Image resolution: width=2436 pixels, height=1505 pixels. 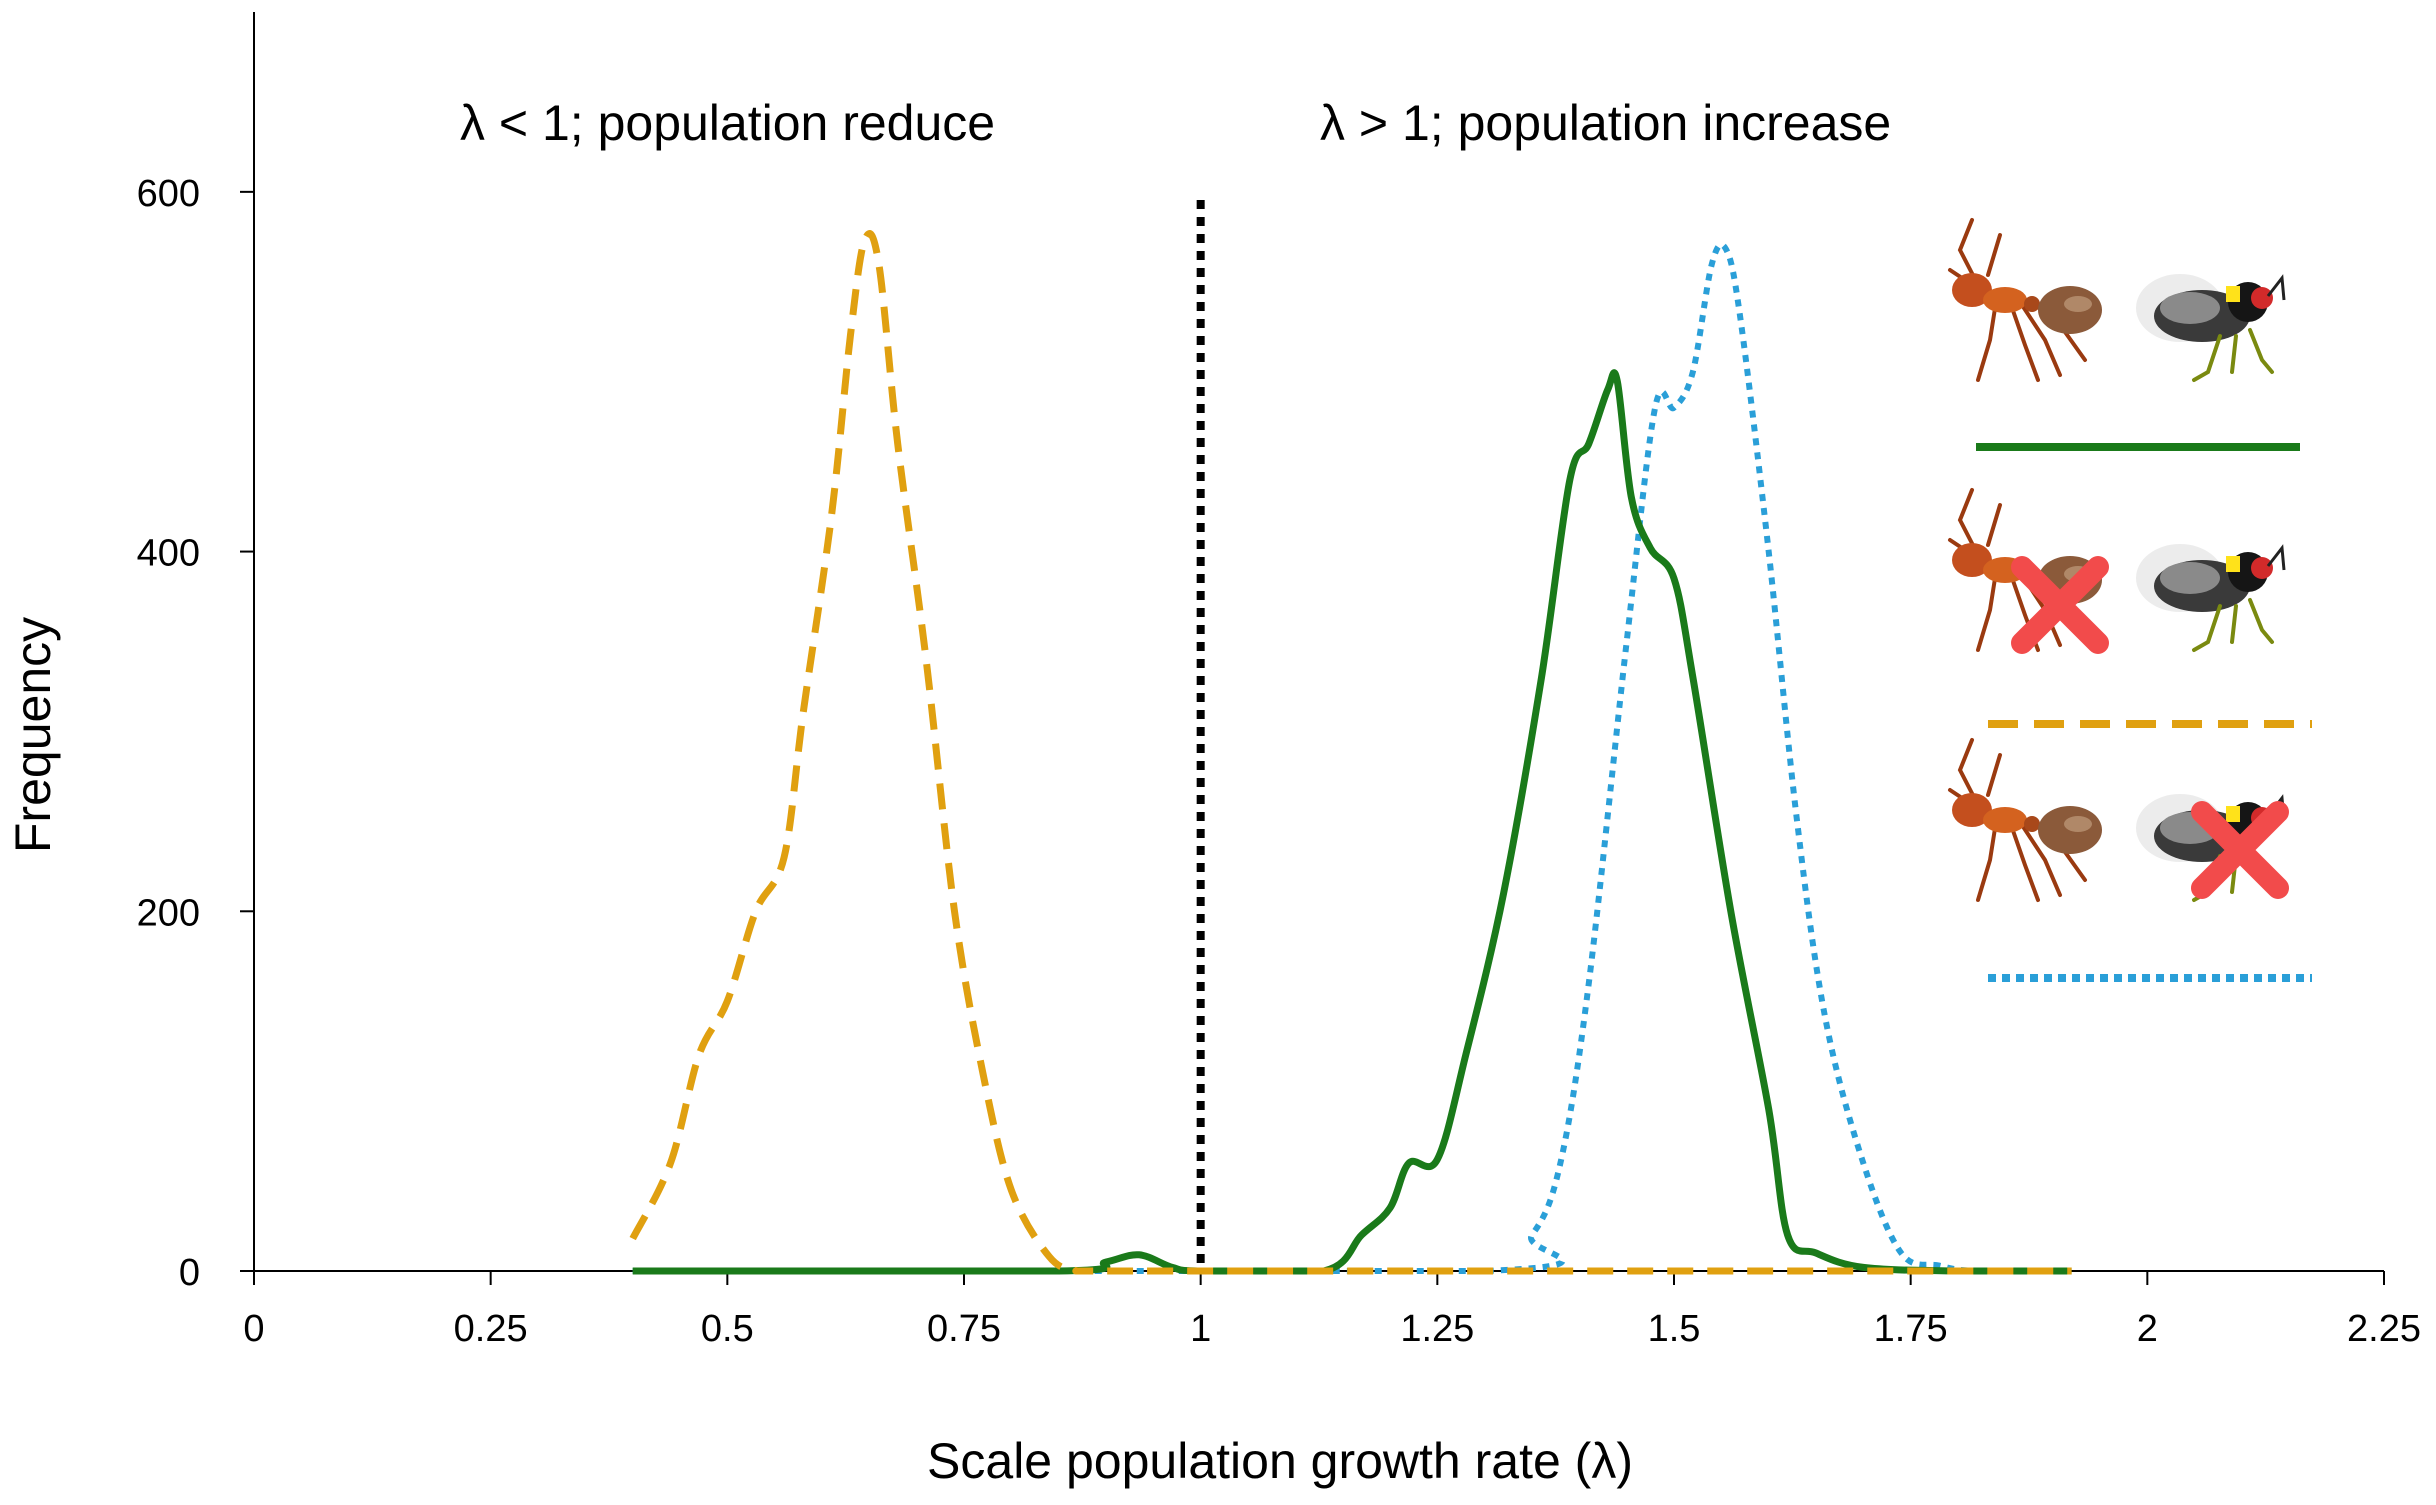 What do you see at coordinates (2147, 1329) in the screenshot?
I see `x-tick-label: 2` at bounding box center [2147, 1329].